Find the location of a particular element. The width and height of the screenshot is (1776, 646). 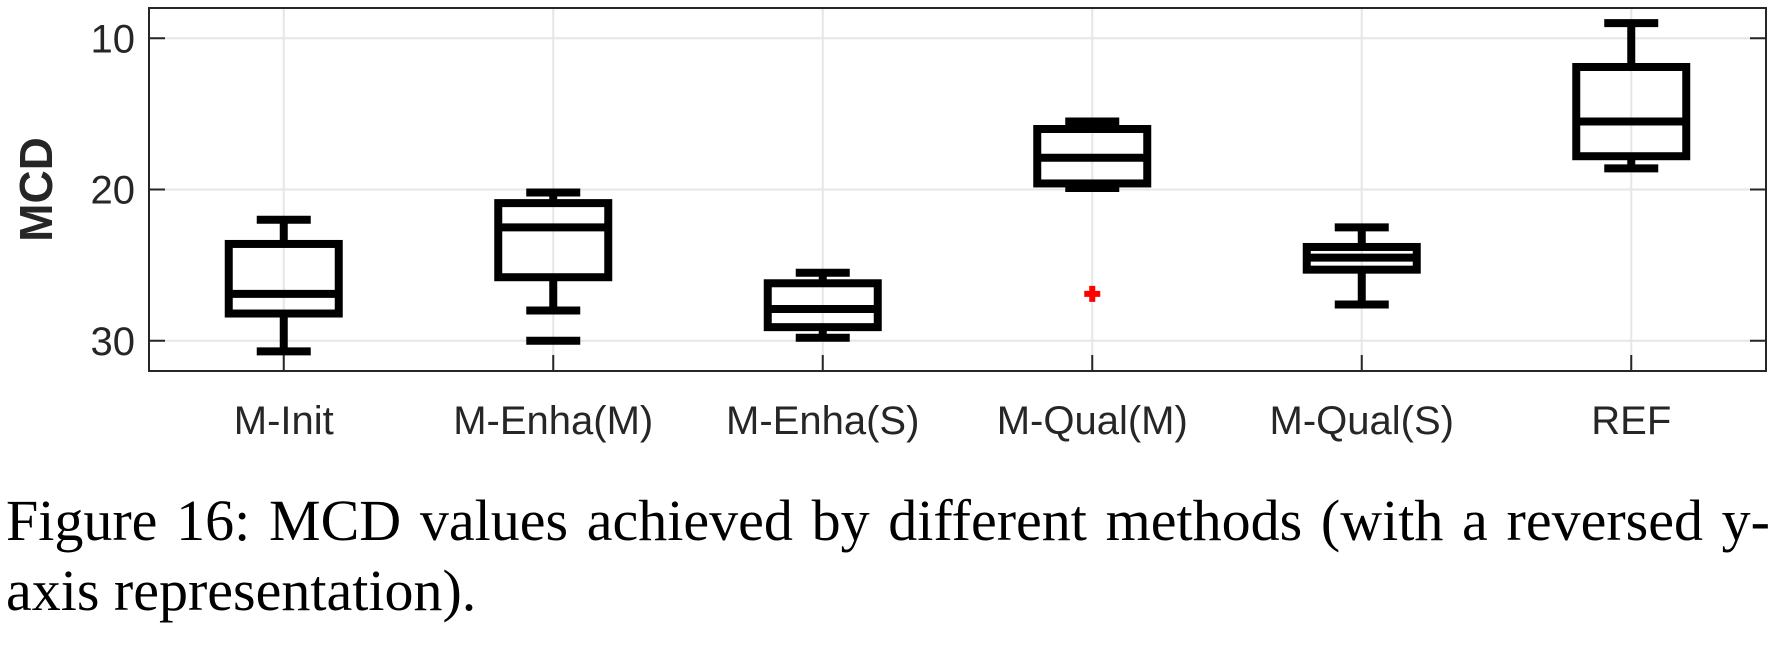

outlier-marker is located at coordinates (1092, 293).